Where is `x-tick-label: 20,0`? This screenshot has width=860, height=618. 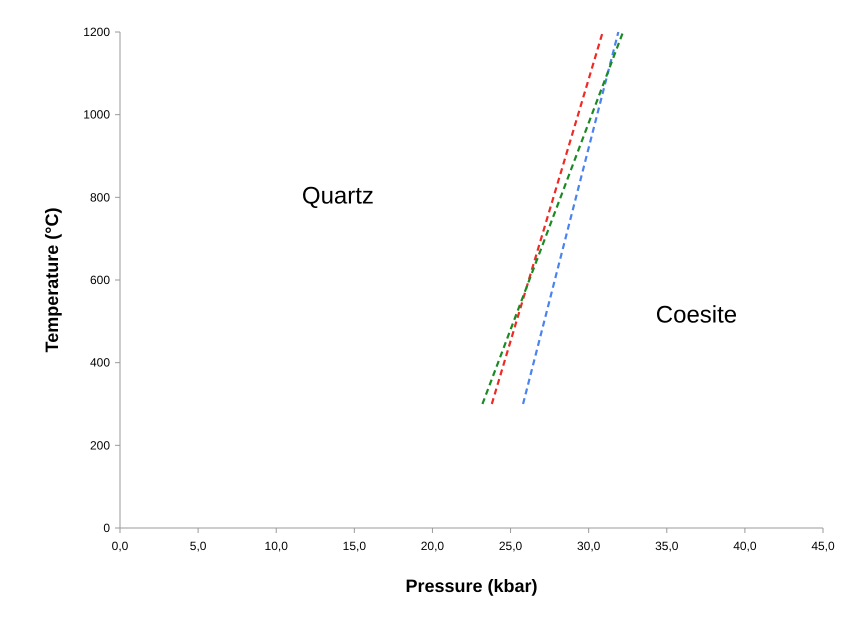 x-tick-label: 20,0 is located at coordinates (432, 546).